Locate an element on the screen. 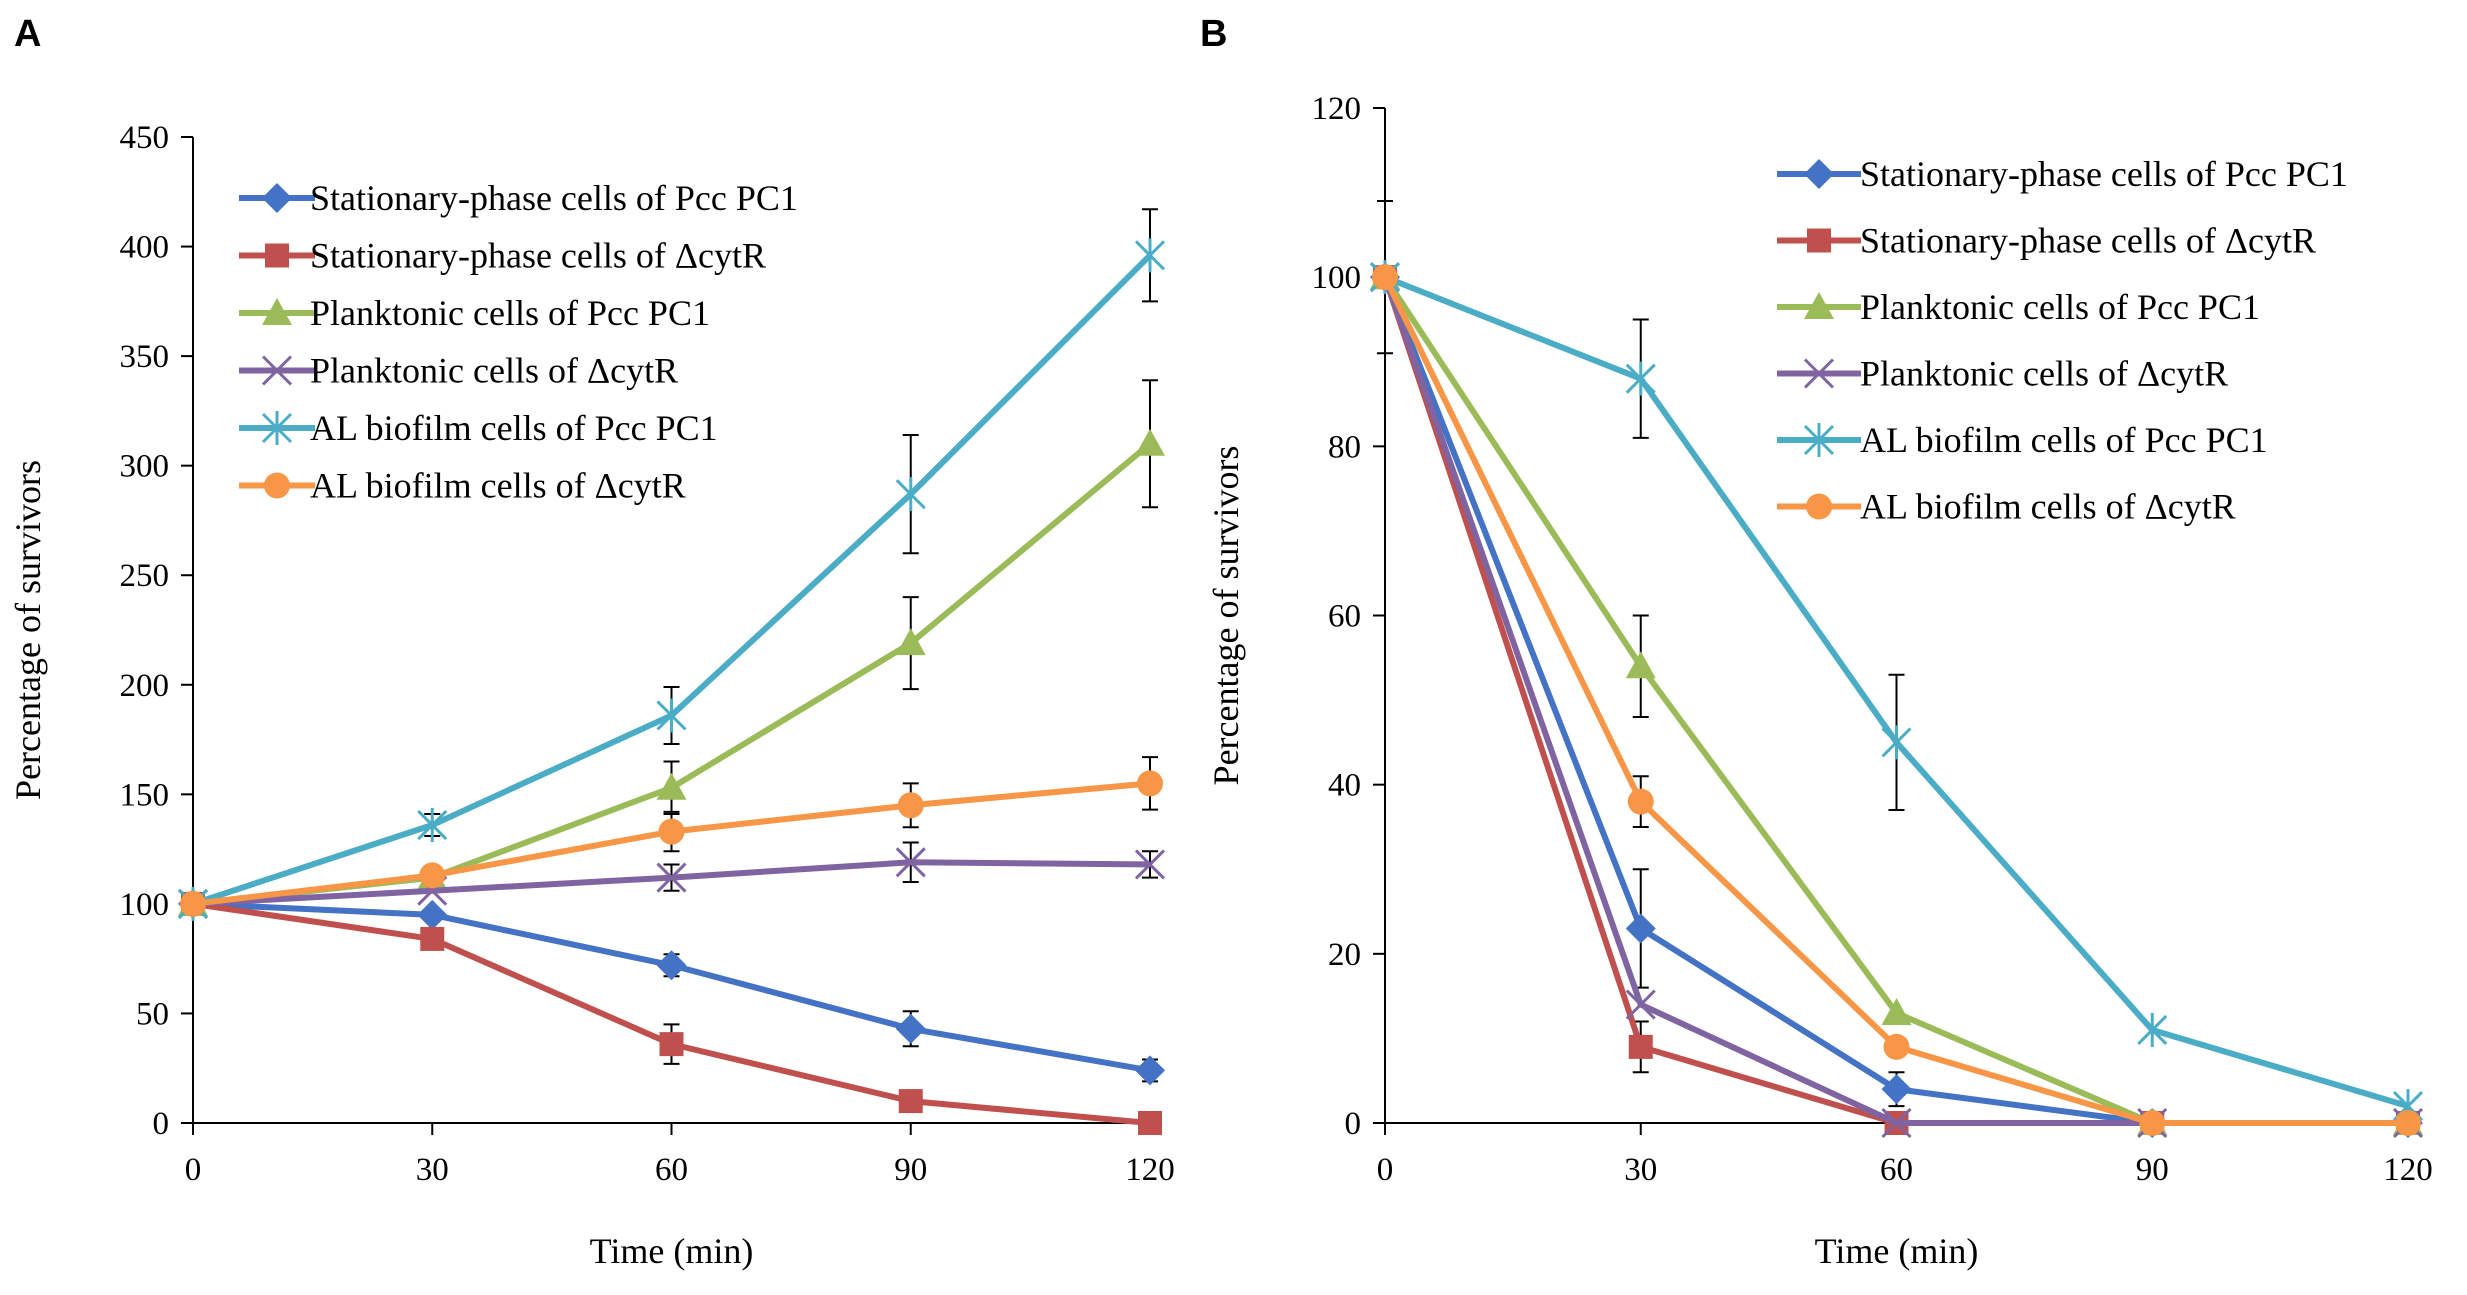  legend-label-a-0: Stationary-phase cells of Pcc PC1 is located at coordinates (554, 198).